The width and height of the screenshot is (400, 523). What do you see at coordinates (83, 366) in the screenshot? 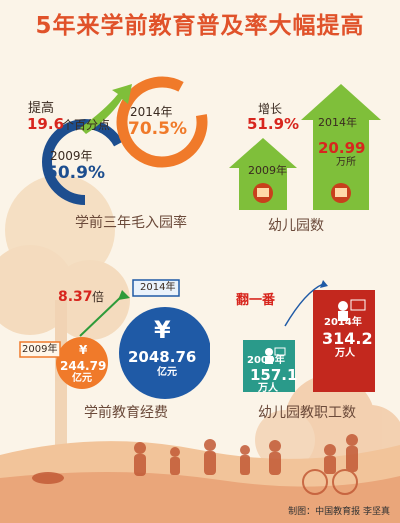
I see `funding-value-2009: 244.79` at bounding box center [83, 366].